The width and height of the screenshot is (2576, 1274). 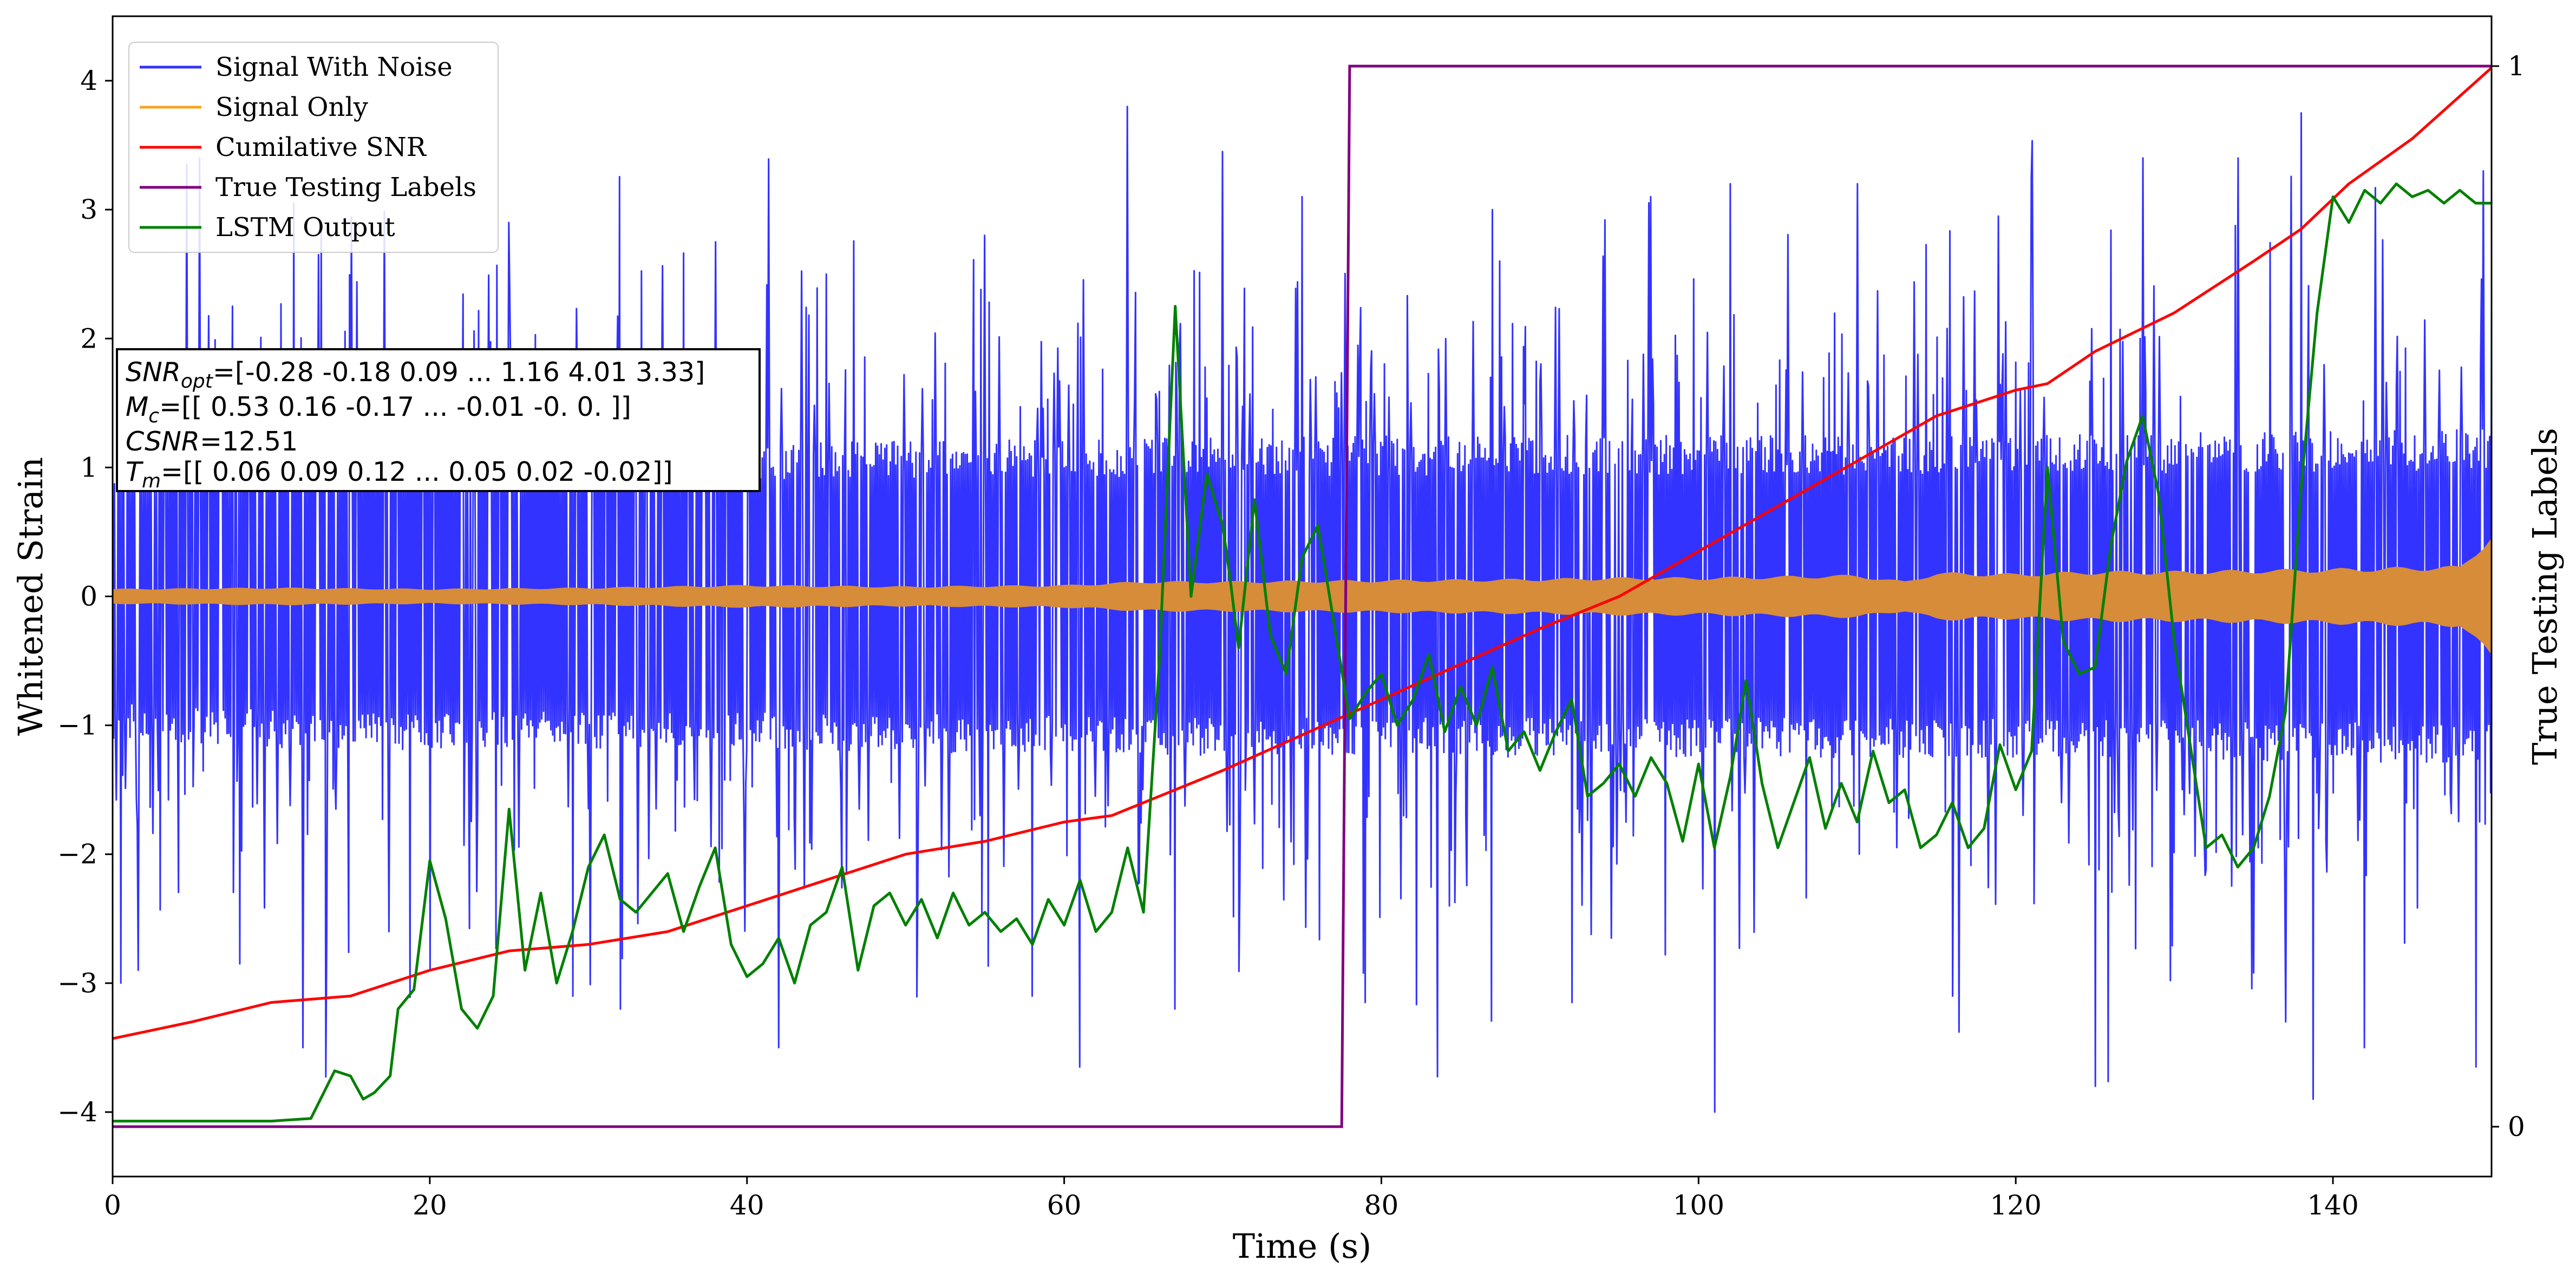 What do you see at coordinates (417, 471) in the screenshot?
I see `annotation-tm-values: =[[ 0.06 0.09 0.12 ... 0.05 0.02 -0.02]]` at bounding box center [417, 471].